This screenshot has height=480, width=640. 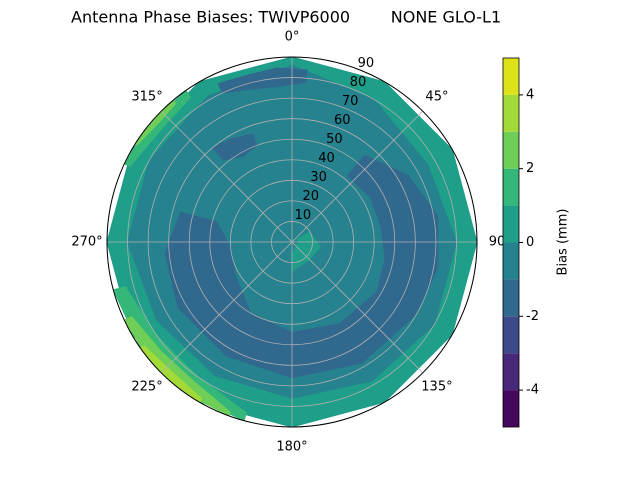 What do you see at coordinates (530, 168) in the screenshot?
I see `colorbar-tick-label: 2` at bounding box center [530, 168].